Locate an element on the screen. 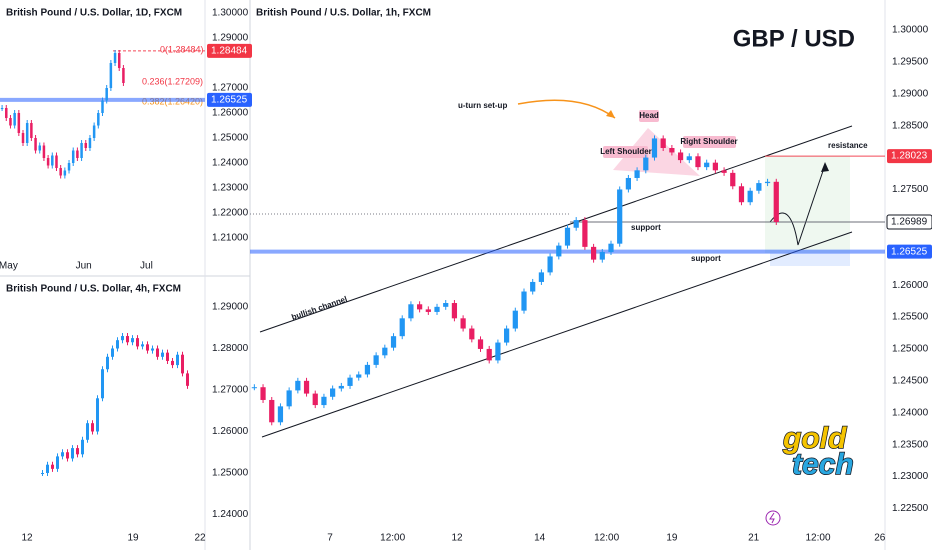  y-tick-label: 1.26000 is located at coordinates (230, 113).